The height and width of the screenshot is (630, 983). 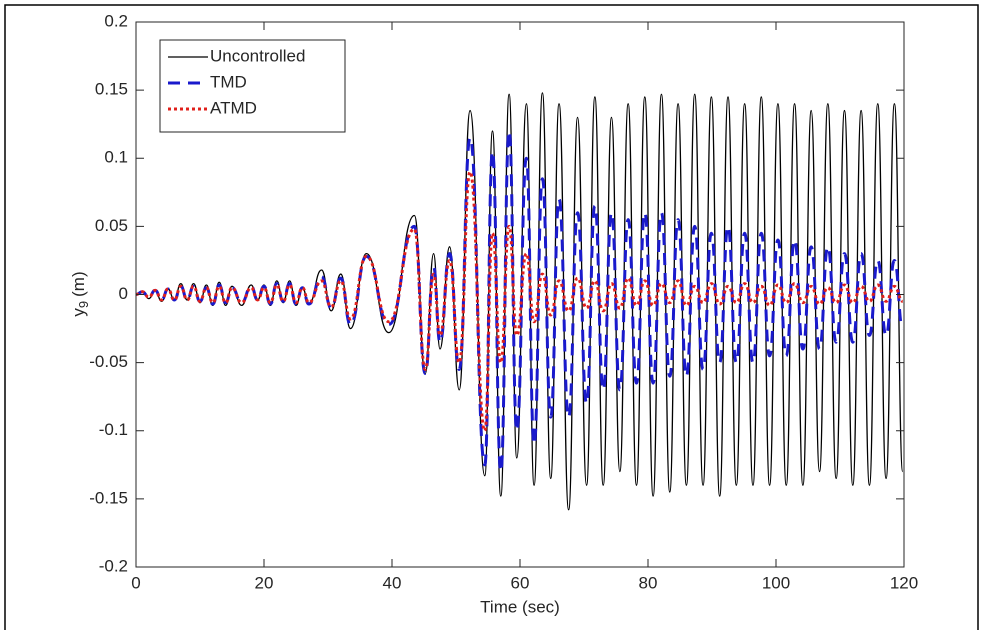 What do you see at coordinates (520, 606) in the screenshot?
I see `x-axis-label: Time (sec)` at bounding box center [520, 606].